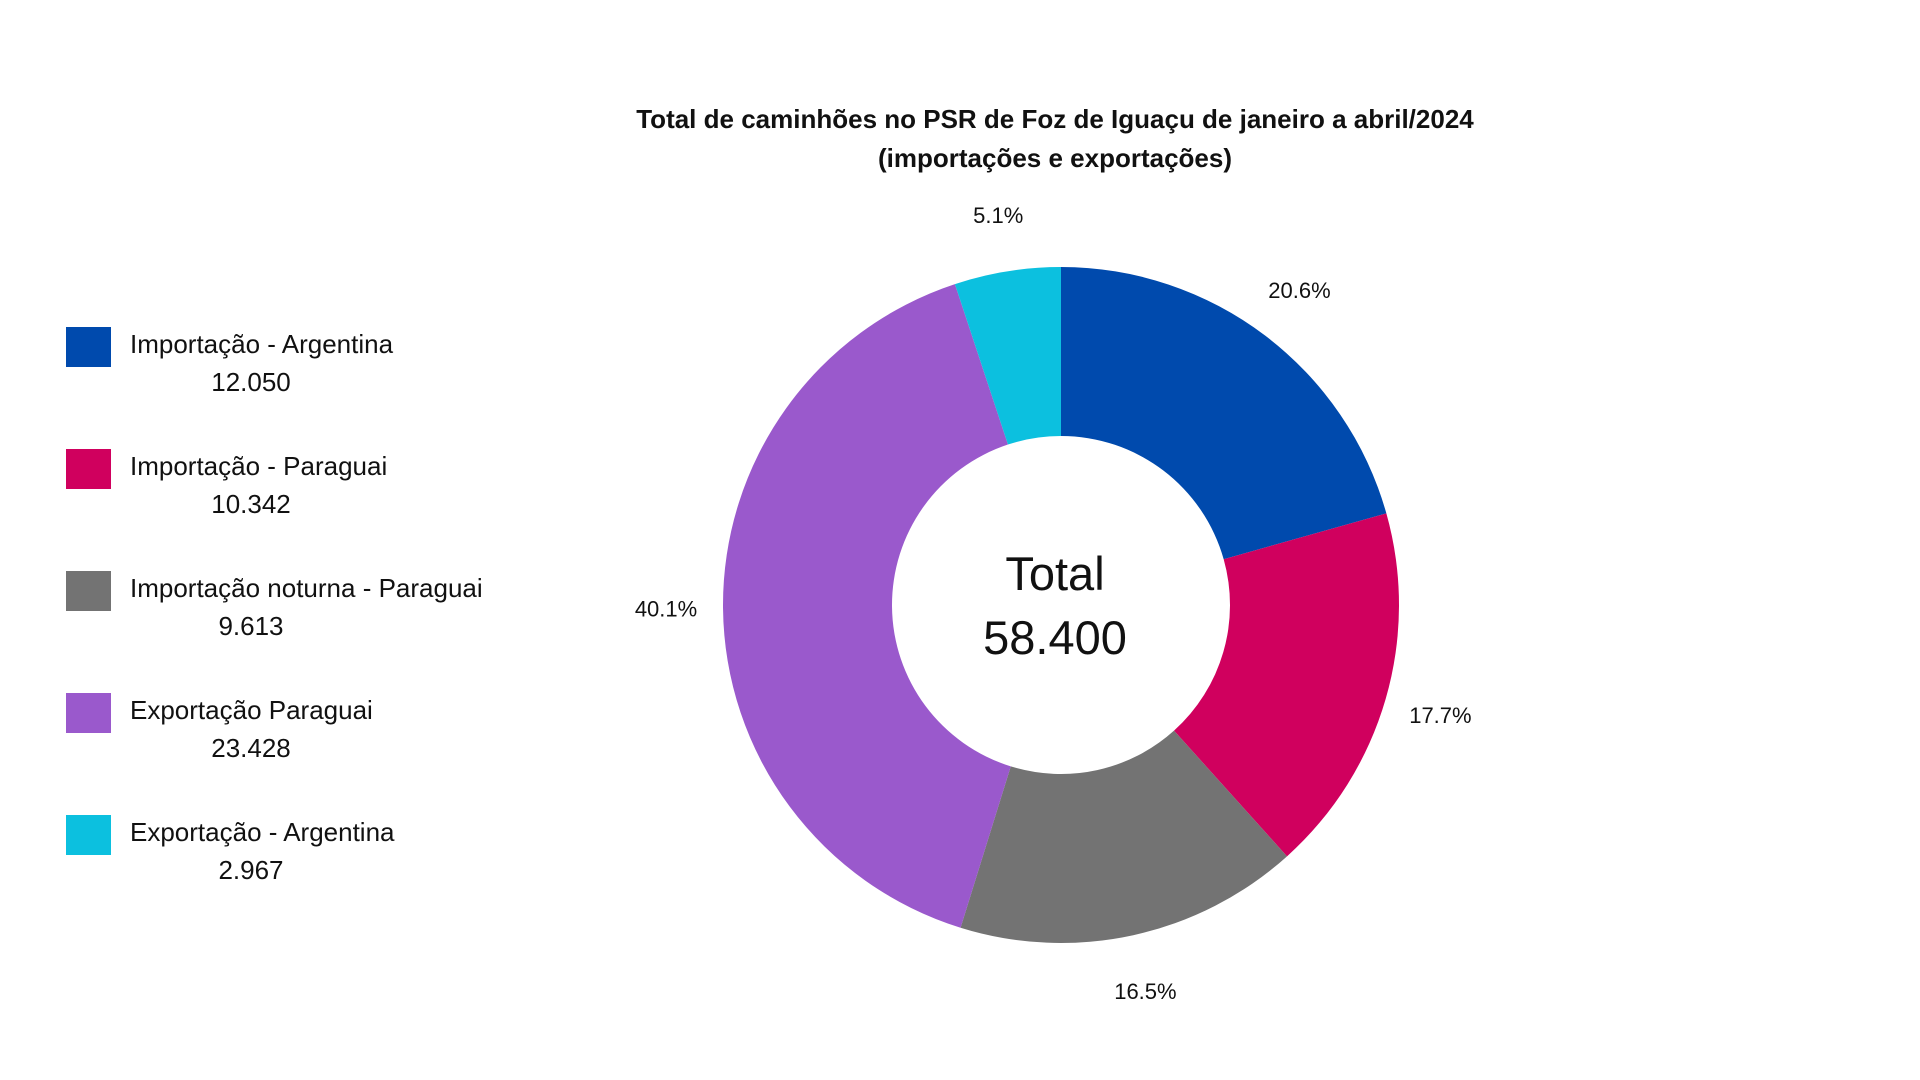  What do you see at coordinates (1440, 715) in the screenshot?
I see `slice-percent-label: 17.7%` at bounding box center [1440, 715].